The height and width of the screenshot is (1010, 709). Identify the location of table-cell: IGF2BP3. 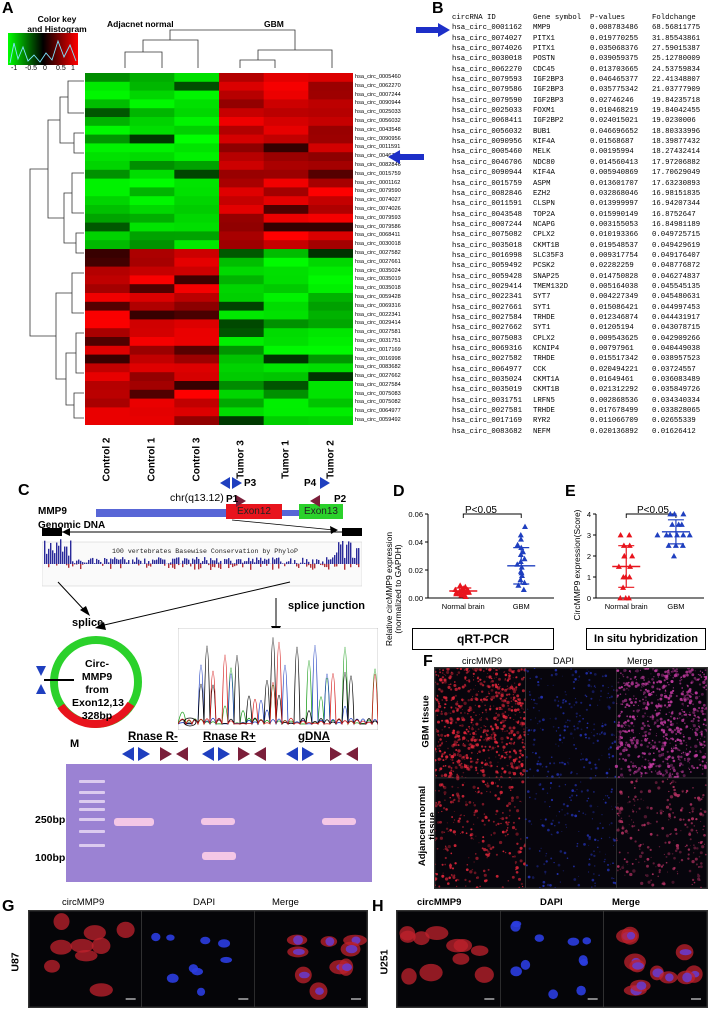
(548, 100).